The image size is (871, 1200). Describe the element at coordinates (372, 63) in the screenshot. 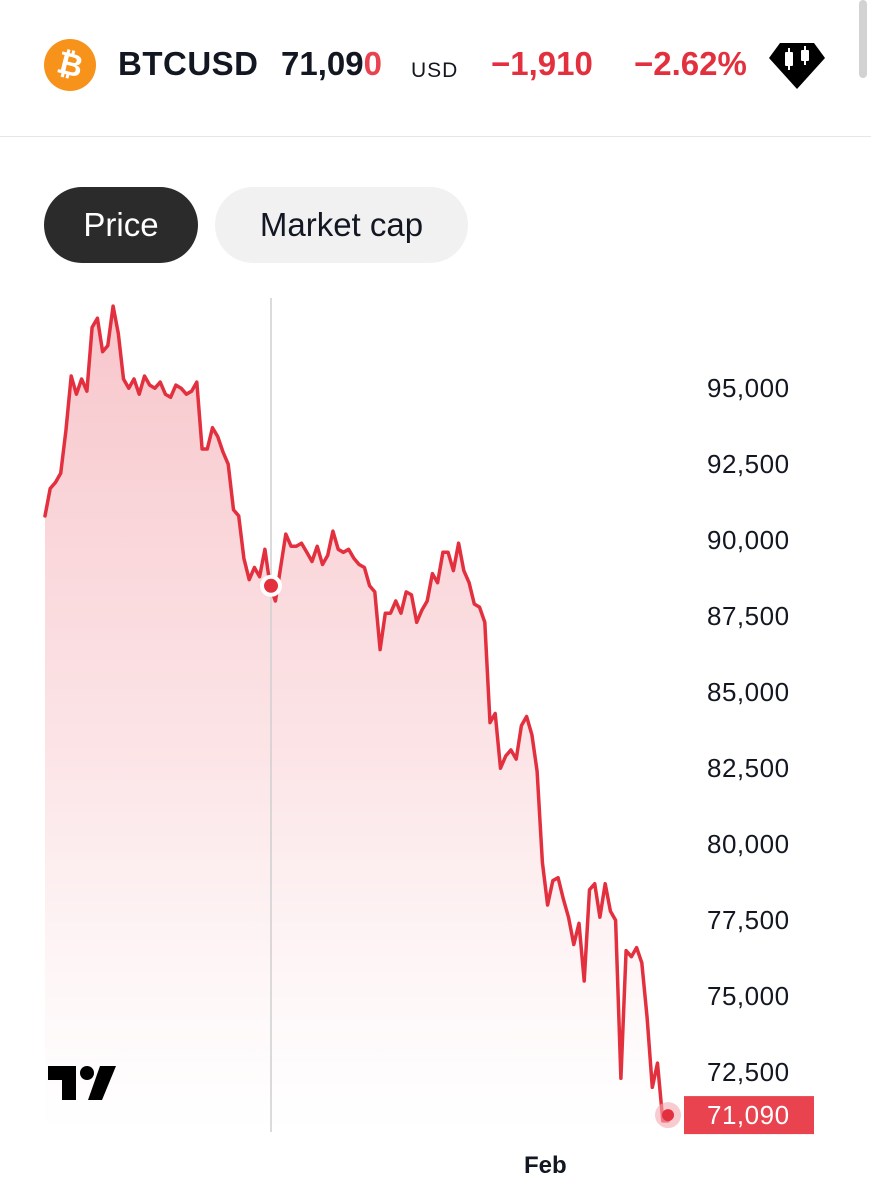

I see `last-price-tick: 0` at that location.